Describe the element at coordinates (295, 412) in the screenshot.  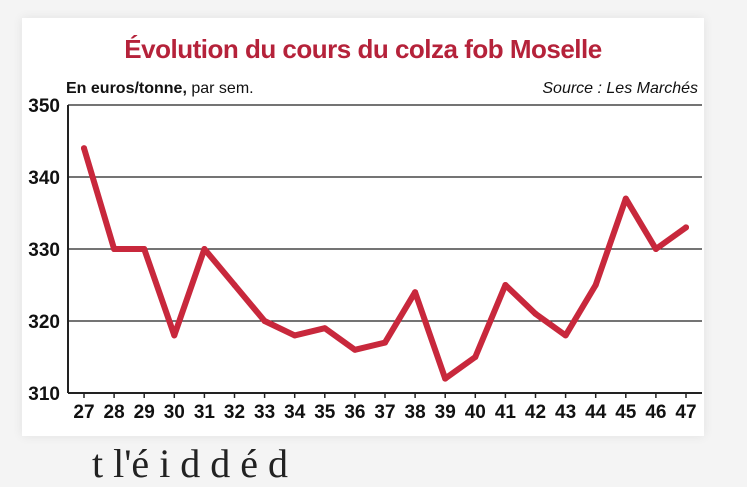
I see `x-tick-label: 34` at that location.